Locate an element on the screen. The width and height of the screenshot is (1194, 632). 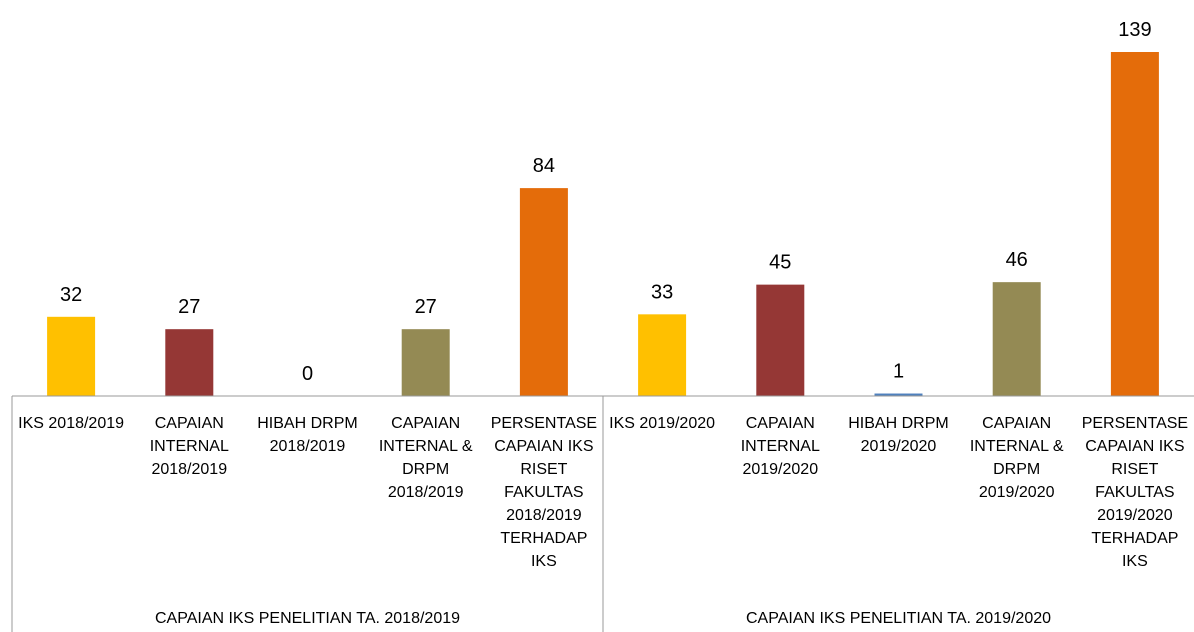
data-label: 139 is located at coordinates (1134, 30).